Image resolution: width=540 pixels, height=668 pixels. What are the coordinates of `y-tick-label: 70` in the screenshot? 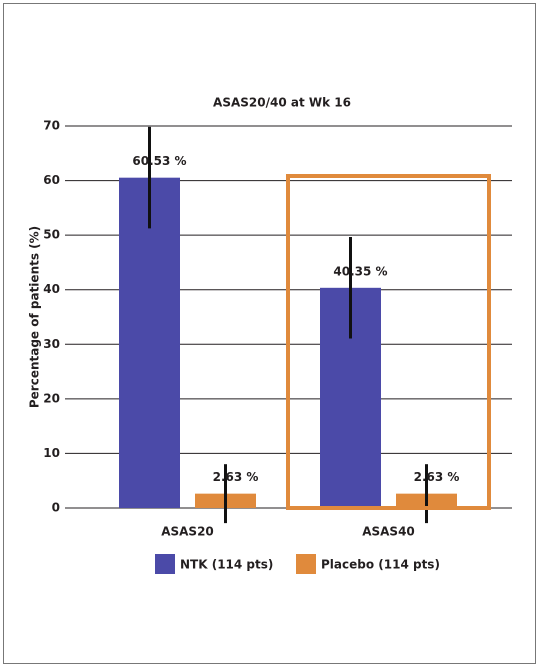 It's located at (51, 126).